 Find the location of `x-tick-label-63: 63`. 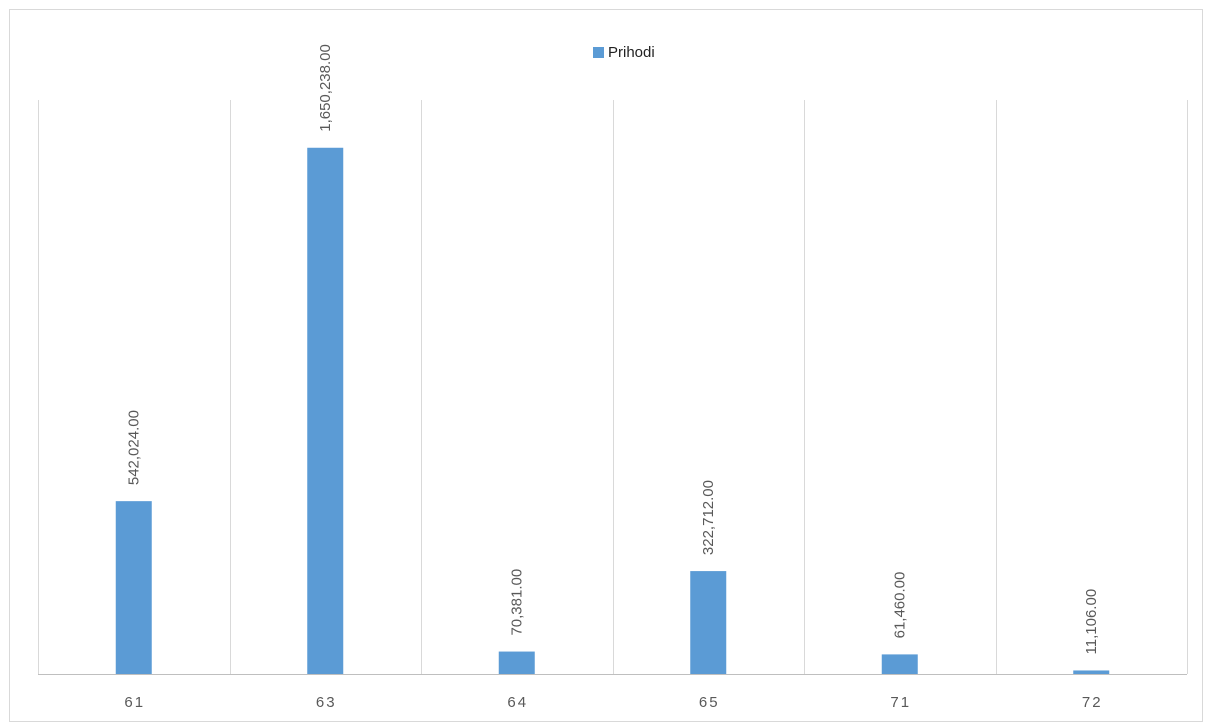

x-tick-label-63: 63 is located at coordinates (326, 702).